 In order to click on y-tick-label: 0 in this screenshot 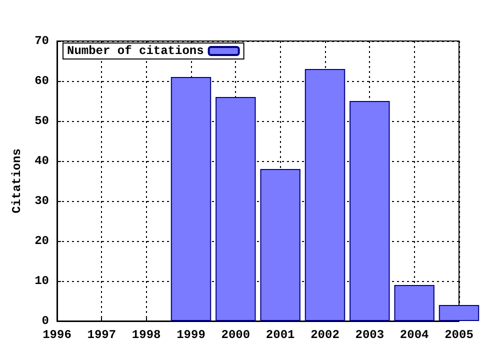, I will do `click(45, 321)`.